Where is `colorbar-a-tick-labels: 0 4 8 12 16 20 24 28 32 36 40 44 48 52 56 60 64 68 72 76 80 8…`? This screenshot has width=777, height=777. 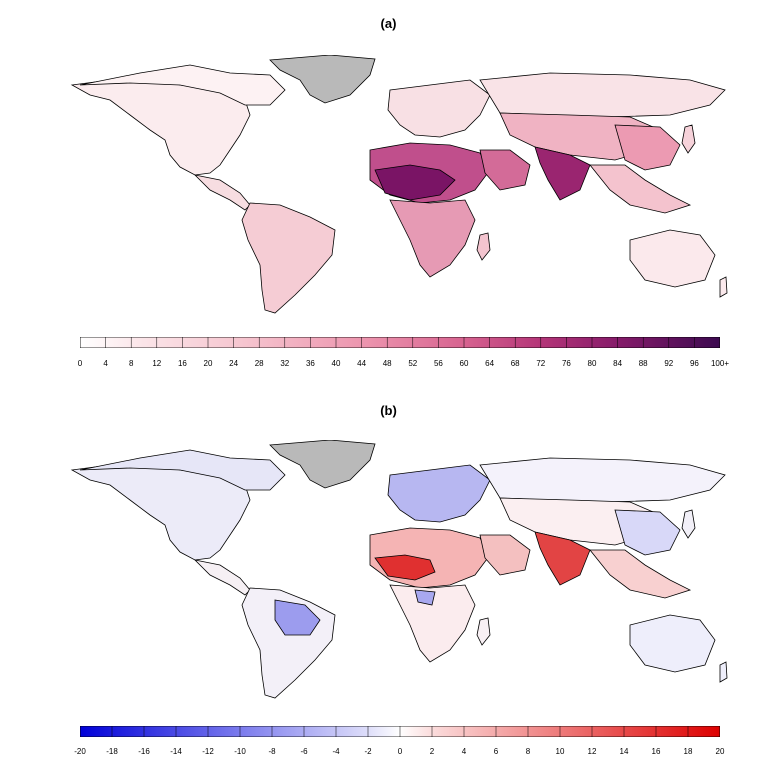
colorbar-a-tick-labels: 0 4 8 12 16 20 24 28 32 36 40 44 48 52 56 60 64 68 72 76 80 8… is located at coordinates (403, 366).